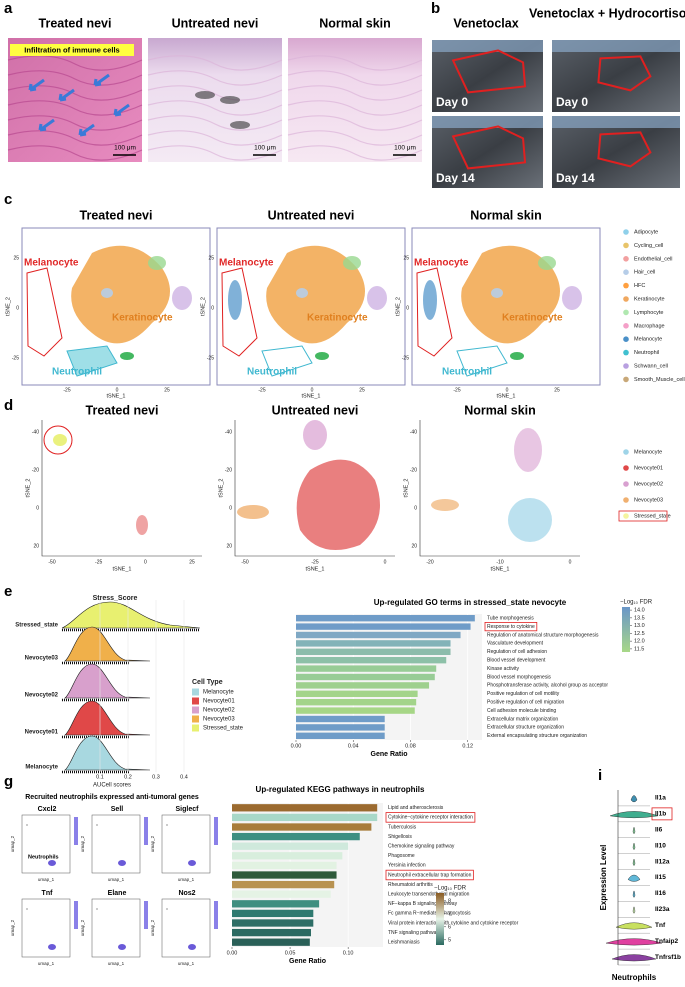 The image size is (685, 987). What do you see at coordinates (210, 358) in the screenshot?
I see `y-tick-label: -25` at bounding box center [210, 358].